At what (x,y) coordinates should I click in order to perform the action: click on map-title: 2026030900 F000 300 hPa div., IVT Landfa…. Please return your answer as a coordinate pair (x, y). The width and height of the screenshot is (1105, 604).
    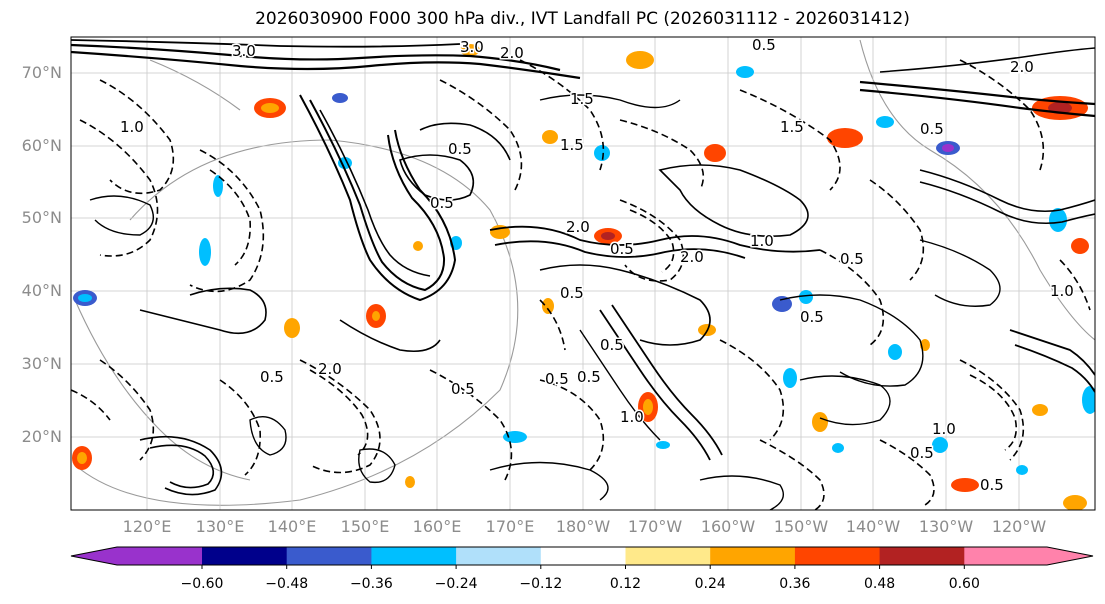
    Looking at the image, I should click on (582, 19).